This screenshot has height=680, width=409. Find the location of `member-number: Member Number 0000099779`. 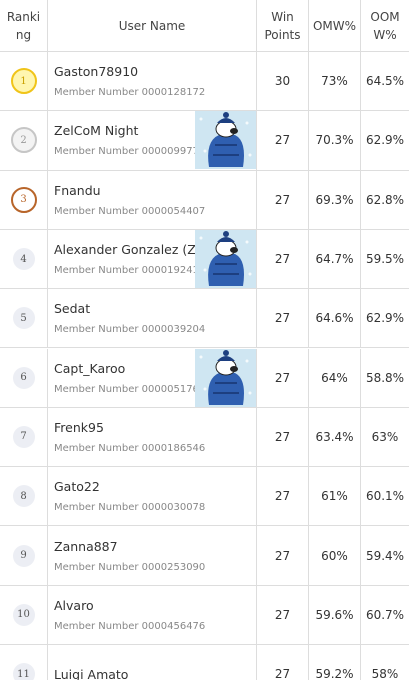

member-number: Member Number 0000099779 is located at coordinates (130, 152).